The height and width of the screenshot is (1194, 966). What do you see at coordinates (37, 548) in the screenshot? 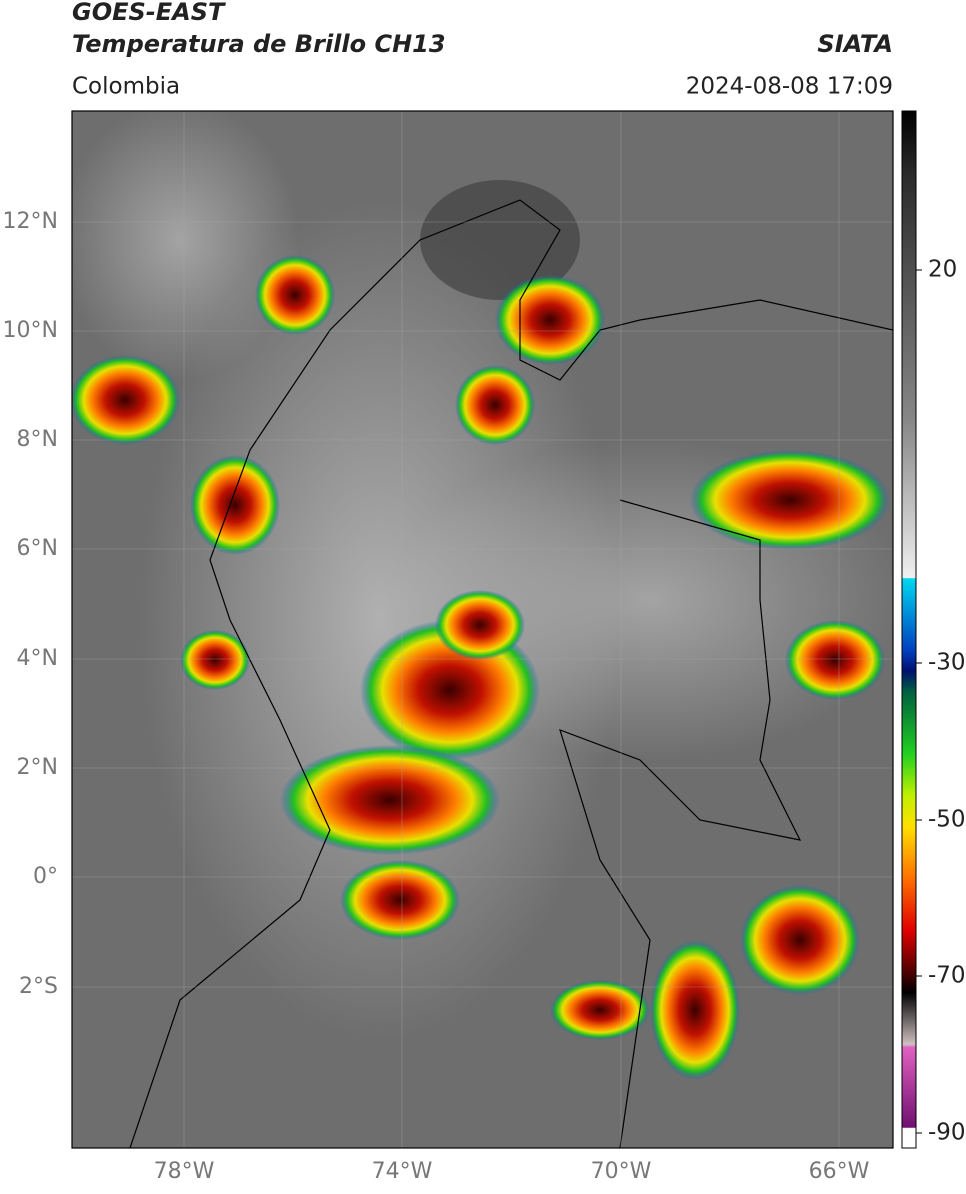
I see `lat-label: 6°N` at bounding box center [37, 548].